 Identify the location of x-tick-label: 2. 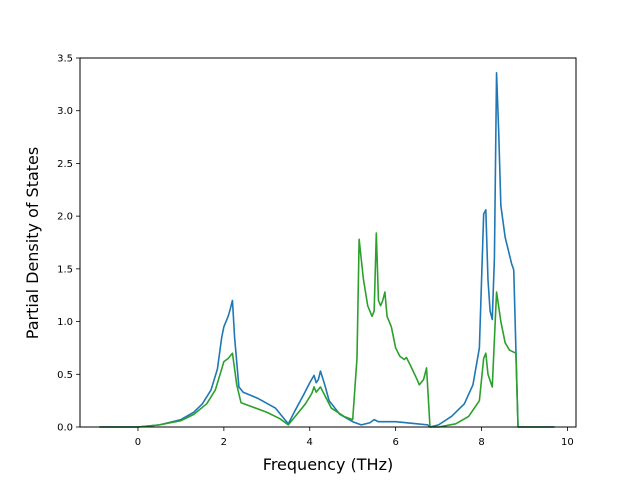
(224, 442).